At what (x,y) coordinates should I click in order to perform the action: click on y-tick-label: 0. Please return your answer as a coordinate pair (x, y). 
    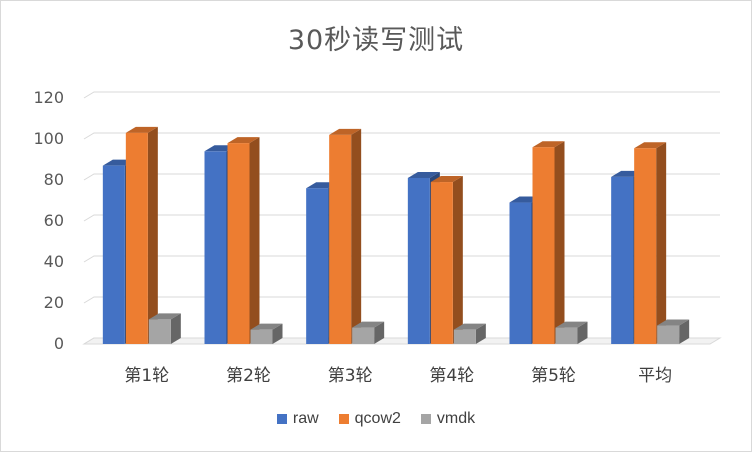
    Looking at the image, I should click on (59, 343).